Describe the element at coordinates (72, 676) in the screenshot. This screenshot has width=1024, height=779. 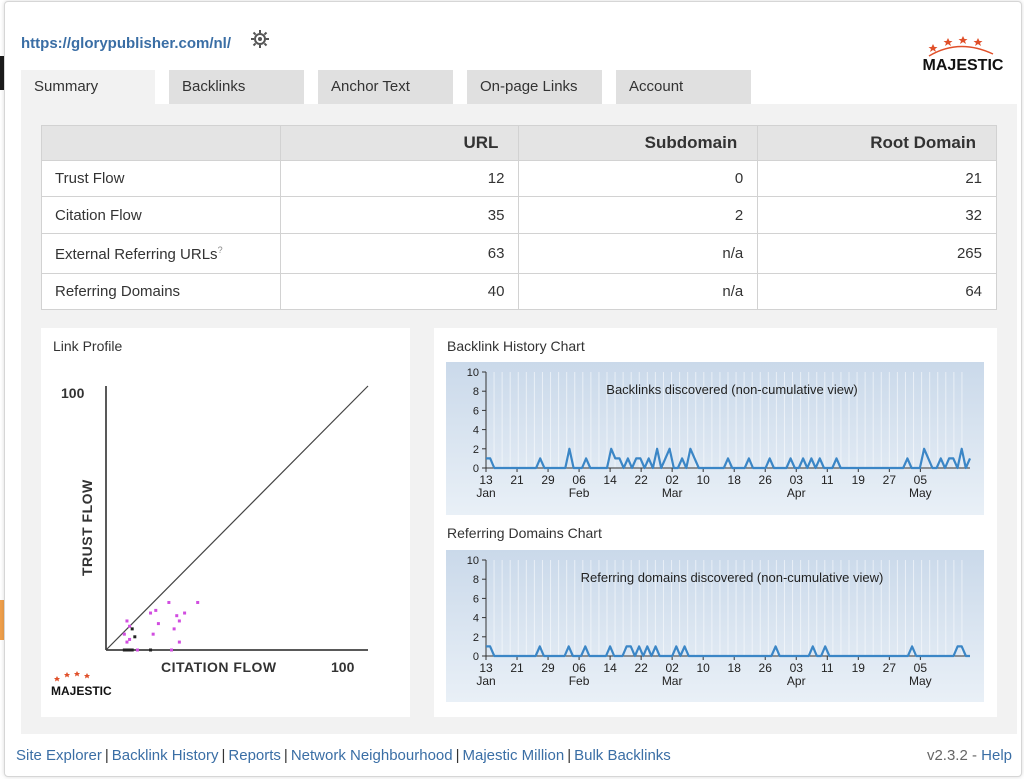
I see `majestic-small-logo` at that location.